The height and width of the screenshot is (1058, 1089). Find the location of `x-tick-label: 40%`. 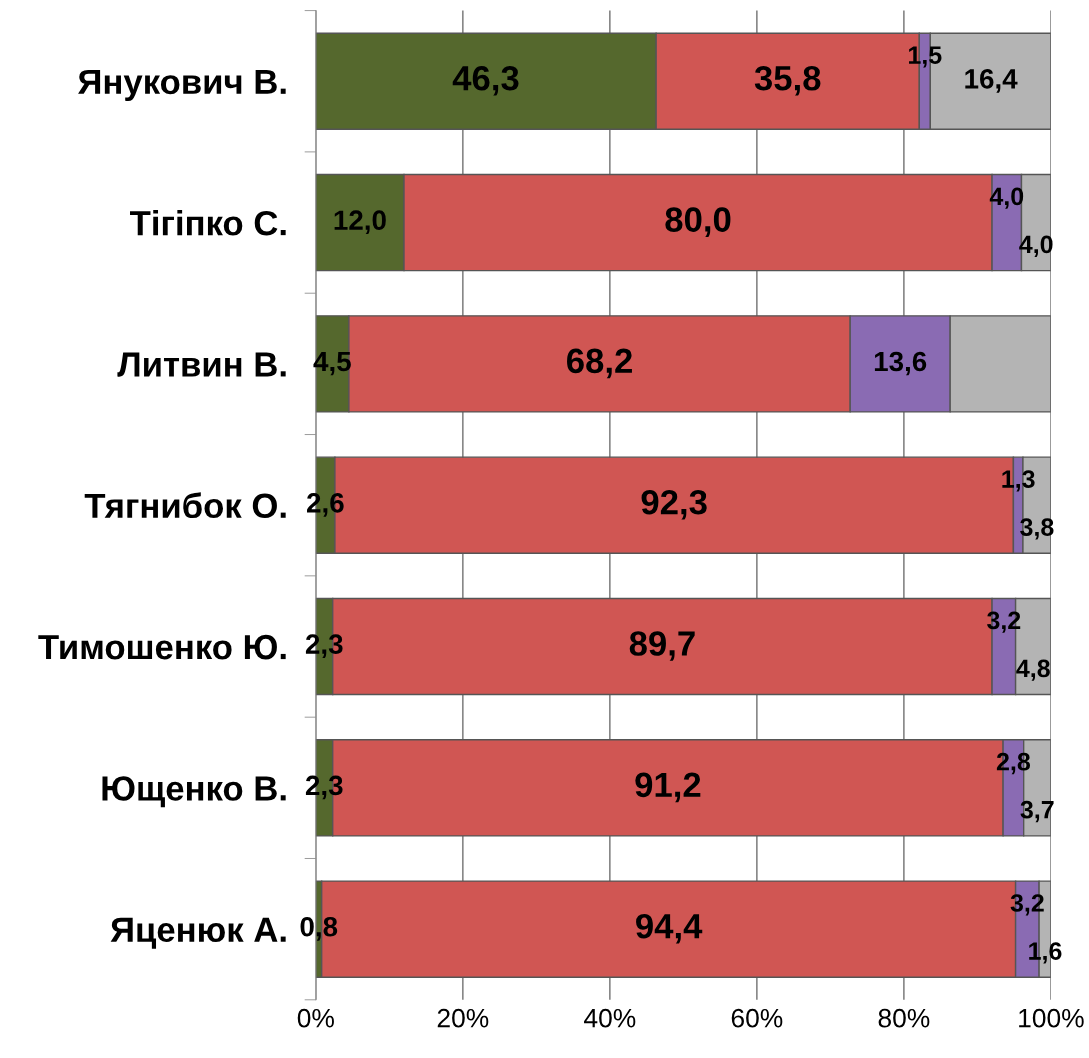

x-tick-label: 40% is located at coordinates (610, 1018).